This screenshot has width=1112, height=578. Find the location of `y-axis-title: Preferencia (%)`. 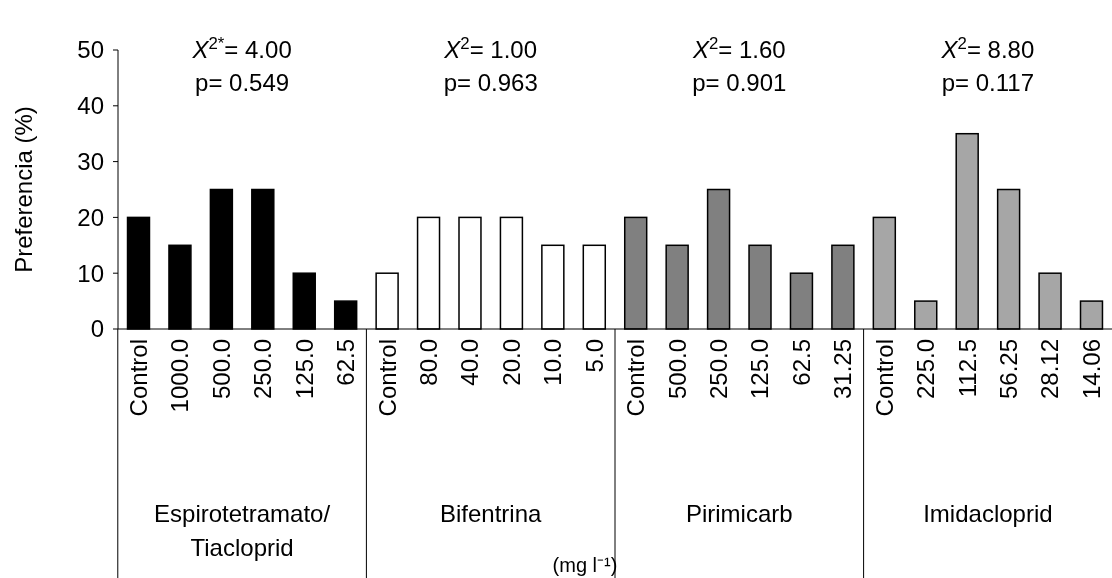

y-axis-title: Preferencia (%) is located at coordinates (23, 189).